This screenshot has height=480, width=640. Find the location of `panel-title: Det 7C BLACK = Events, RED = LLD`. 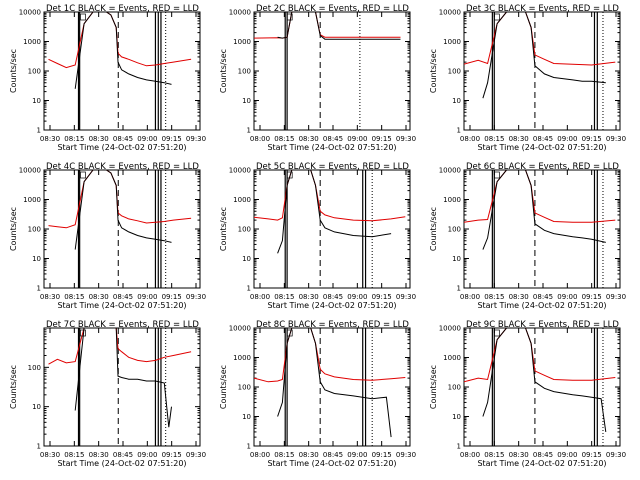

panel-title: Det 7C BLACK = Events, RED = LLD is located at coordinates (122, 325).